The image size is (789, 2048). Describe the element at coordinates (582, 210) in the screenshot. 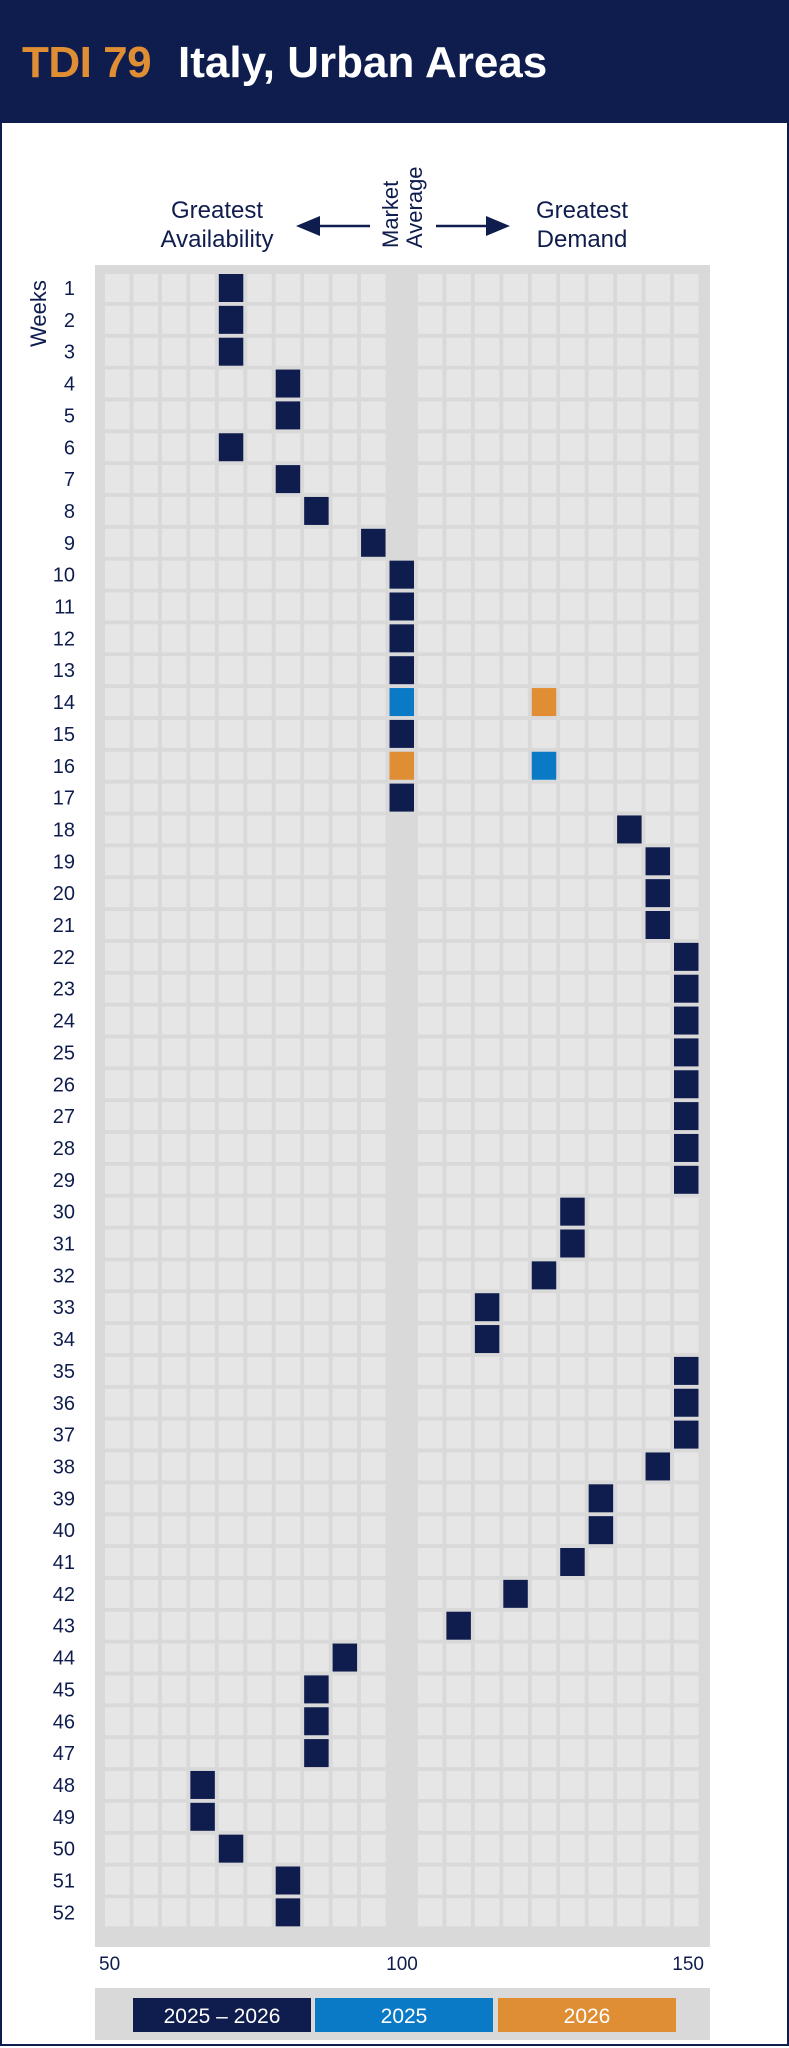

I see `right-label-line1: Greatest` at that location.